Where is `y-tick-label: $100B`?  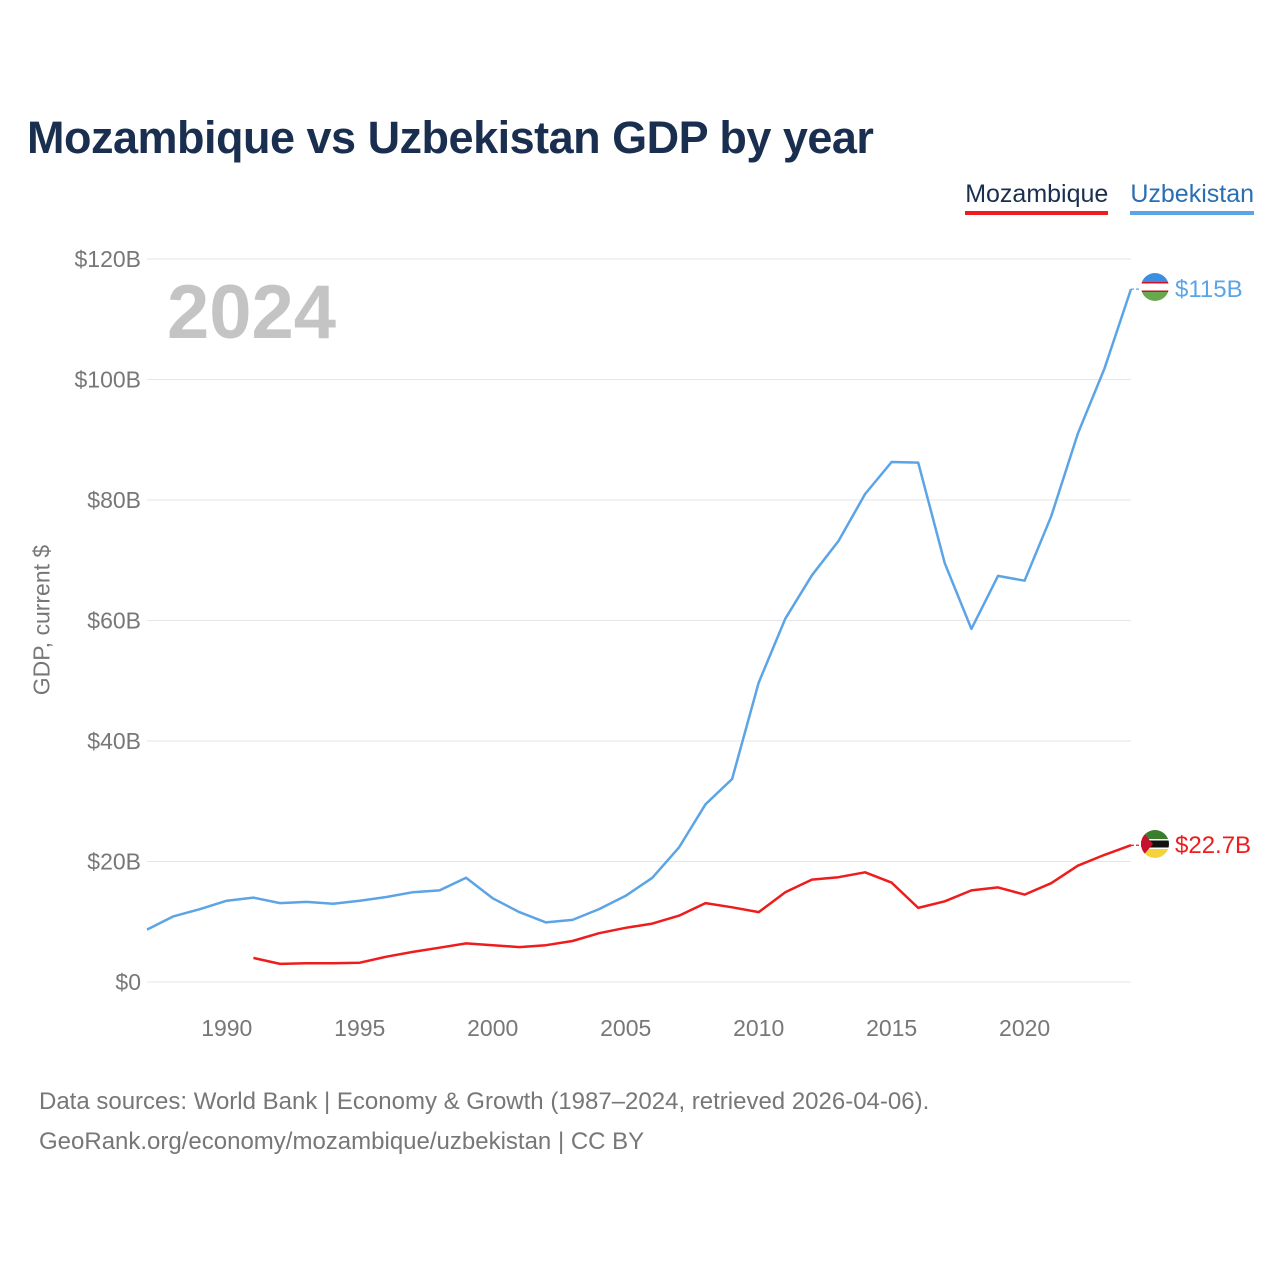 y-tick-label: $100B is located at coordinates (107, 380).